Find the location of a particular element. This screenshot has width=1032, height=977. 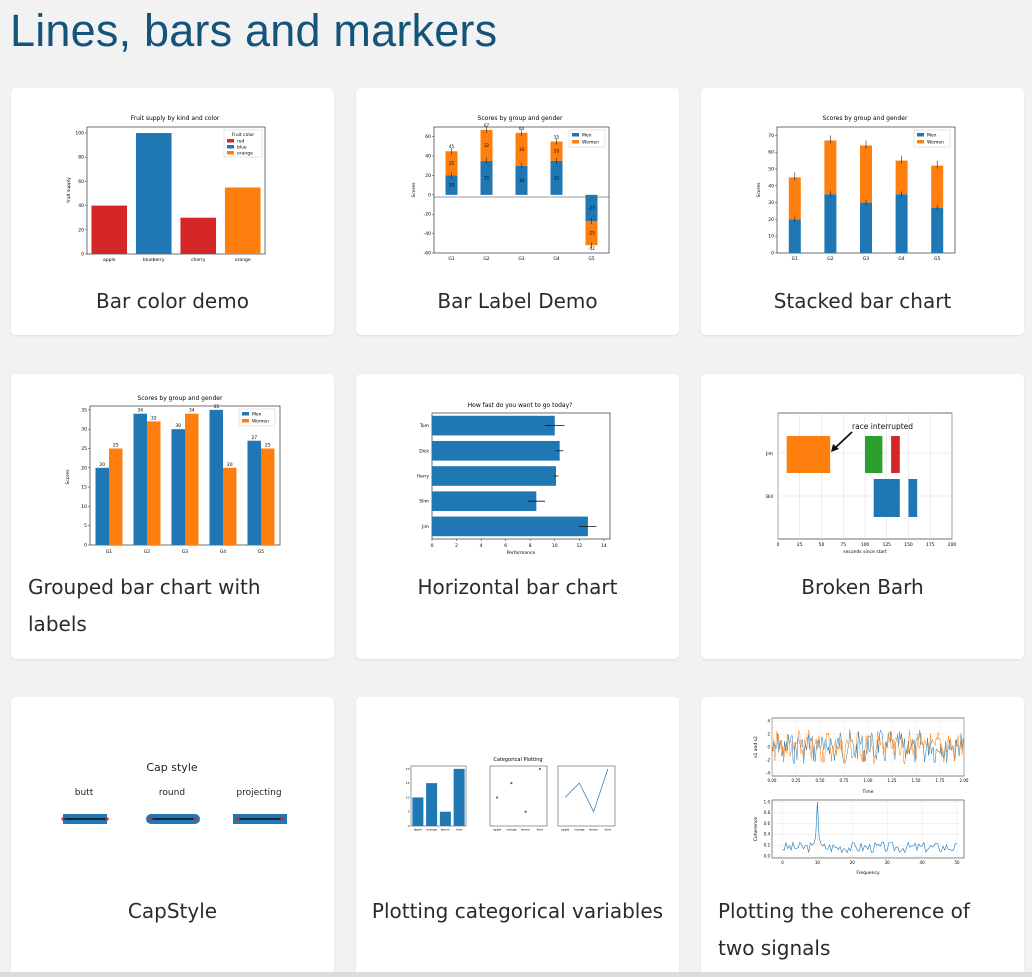

card-label: Broken Barh is located at coordinates (862, 587).